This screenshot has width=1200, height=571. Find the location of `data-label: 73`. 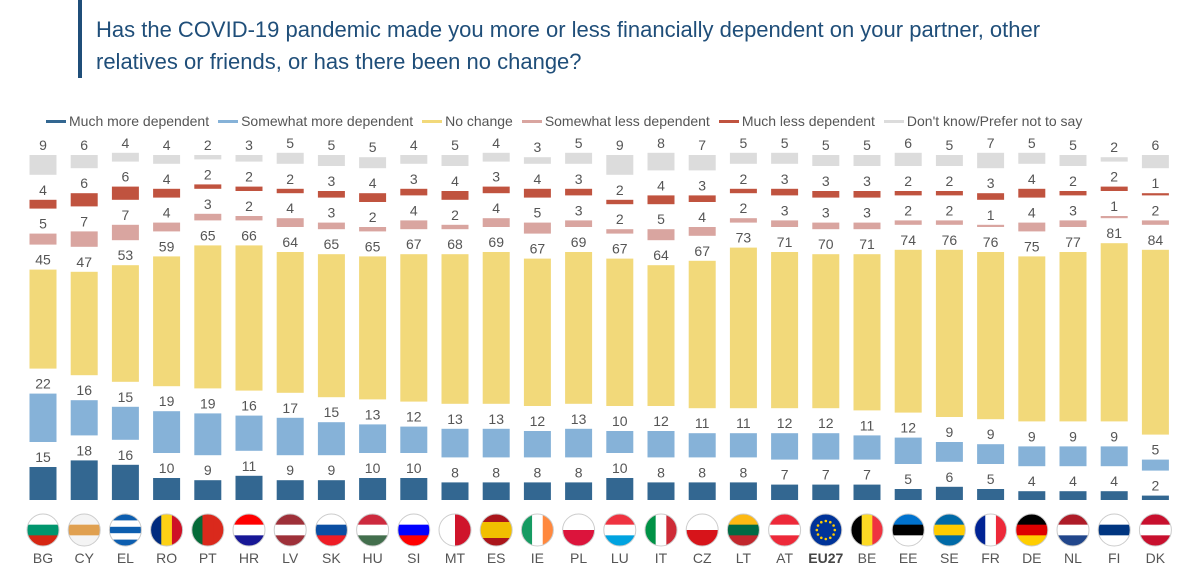

data-label: 73 is located at coordinates (744, 238).